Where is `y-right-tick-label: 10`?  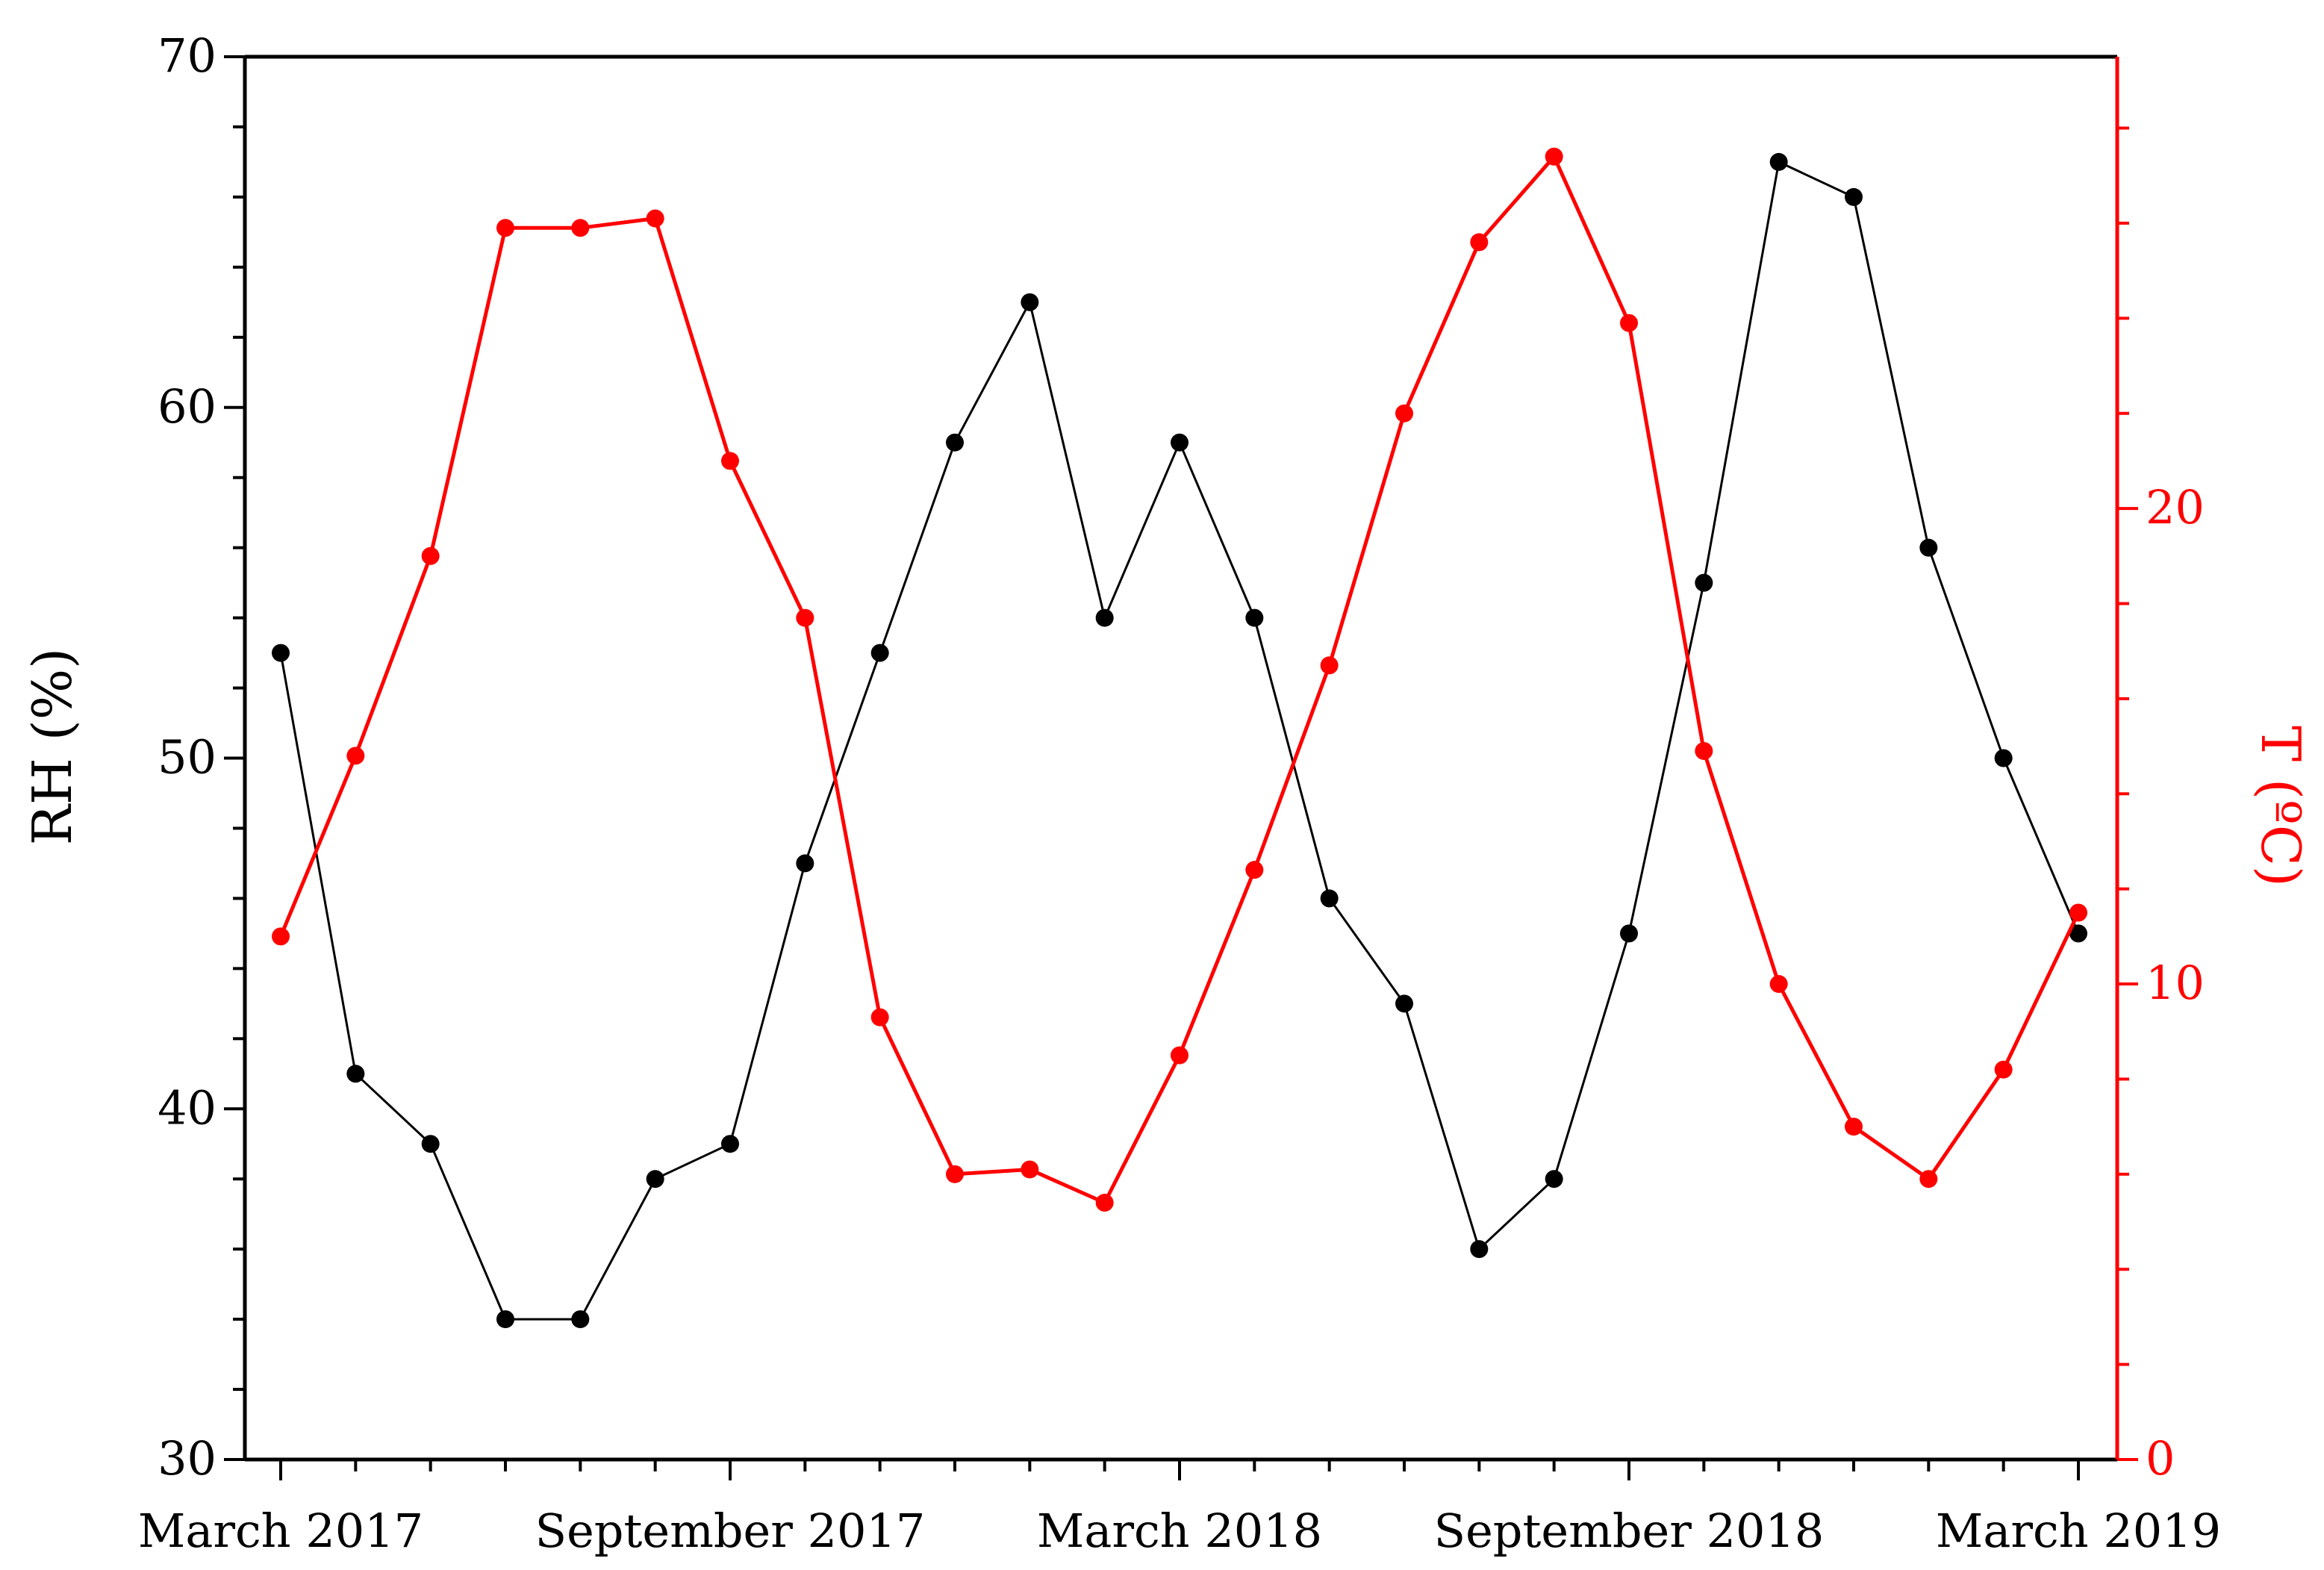 y-right-tick-label: 10 is located at coordinates (2175, 983).